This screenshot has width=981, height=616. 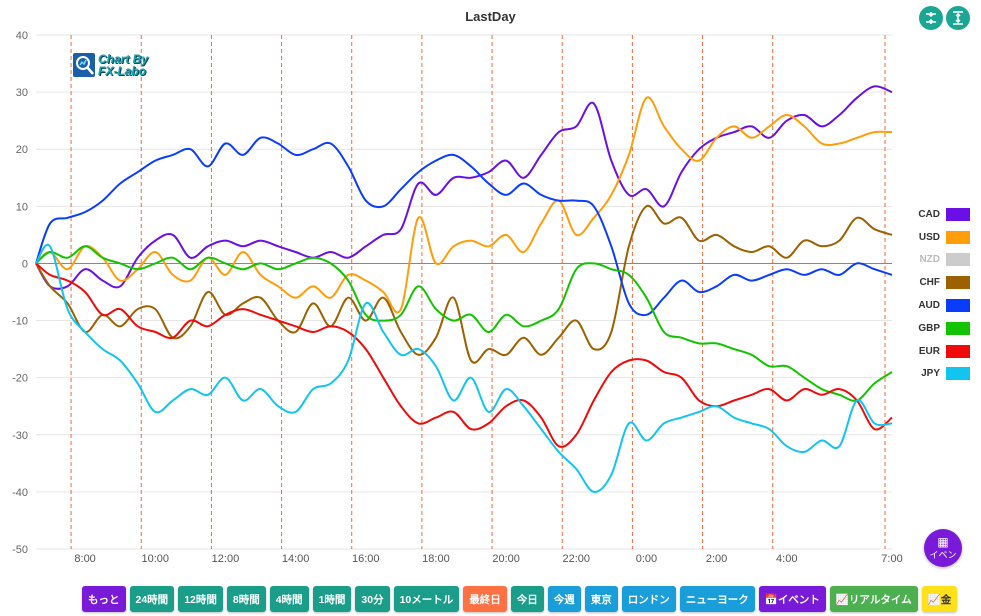 I want to click on y-tick-label: 0, so click(x=25, y=264).